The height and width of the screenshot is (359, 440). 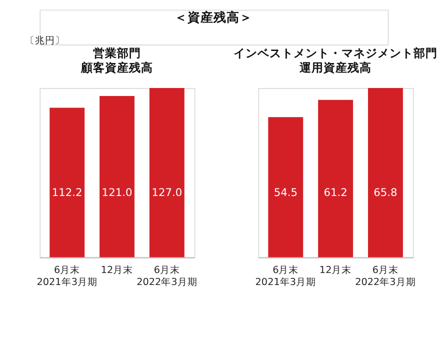 I want to click on data-label: 61.2, so click(x=336, y=192).